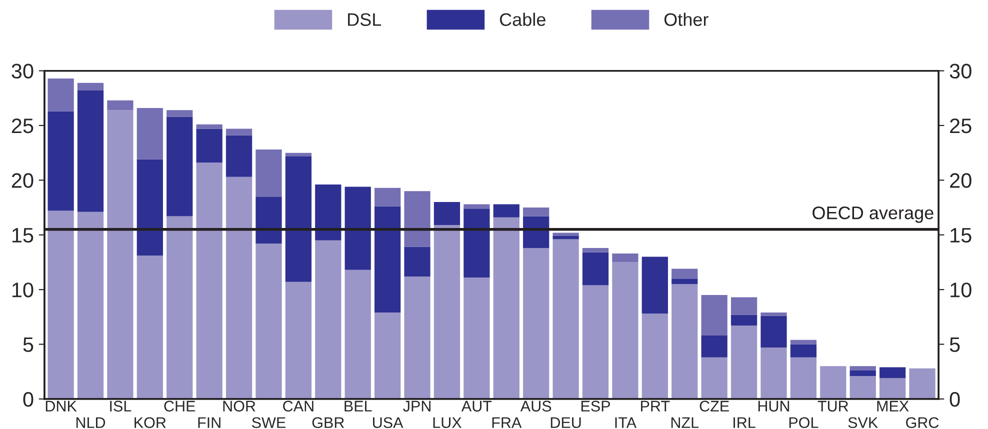 Image resolution: width=988 pixels, height=429 pixels. Describe the element at coordinates (61, 406) in the screenshot. I see `x-tick-label: DNK` at that location.